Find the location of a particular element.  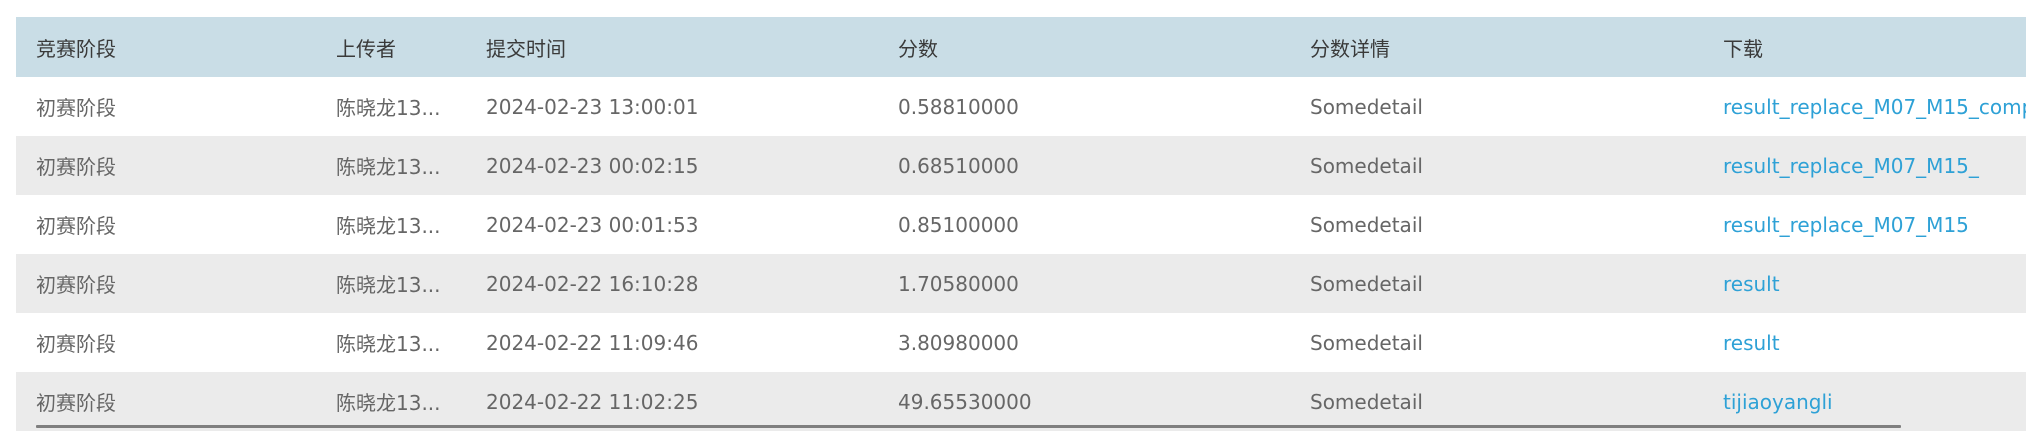

submit-time-cell: 2024-02-22 11:09:46 is located at coordinates (592, 342).